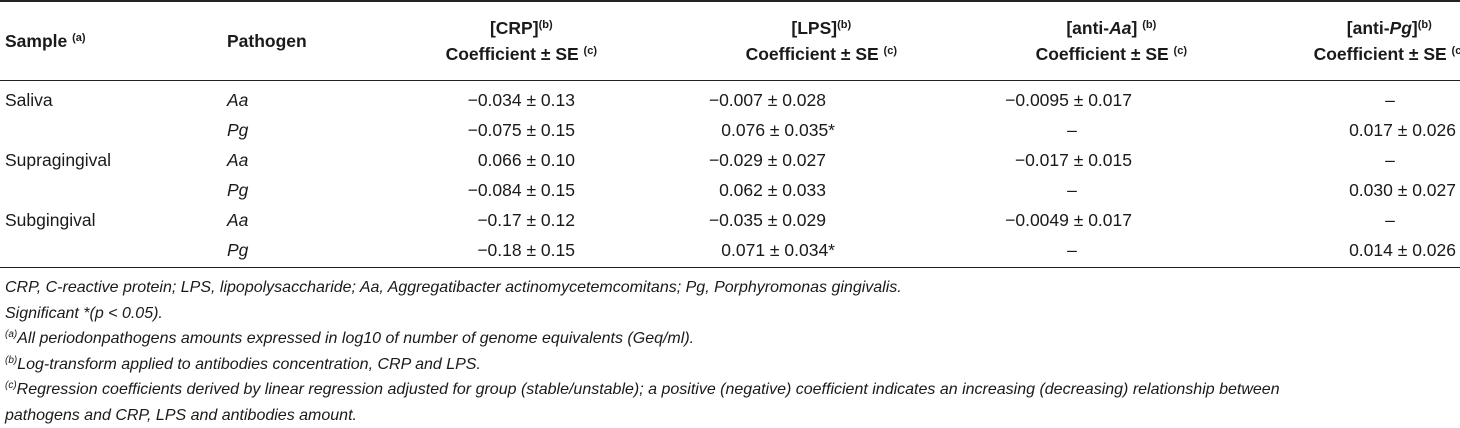  Describe the element at coordinates (1042, 40) in the screenshot. I see `header-anti-aa: [anti-Aa] (b) Coefficient ± SE (c)` at that location.